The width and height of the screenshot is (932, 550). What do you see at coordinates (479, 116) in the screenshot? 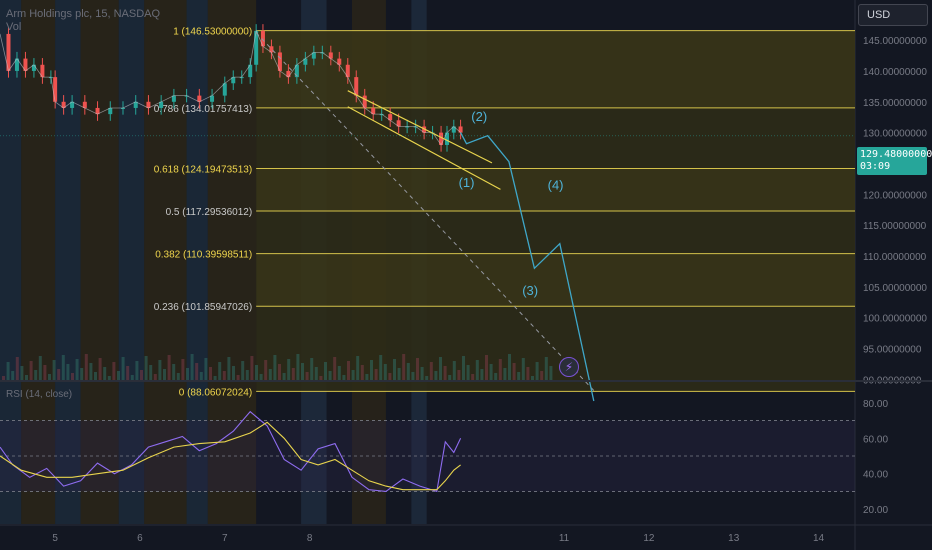
I see `wave-label-2: (2)` at bounding box center [479, 116].